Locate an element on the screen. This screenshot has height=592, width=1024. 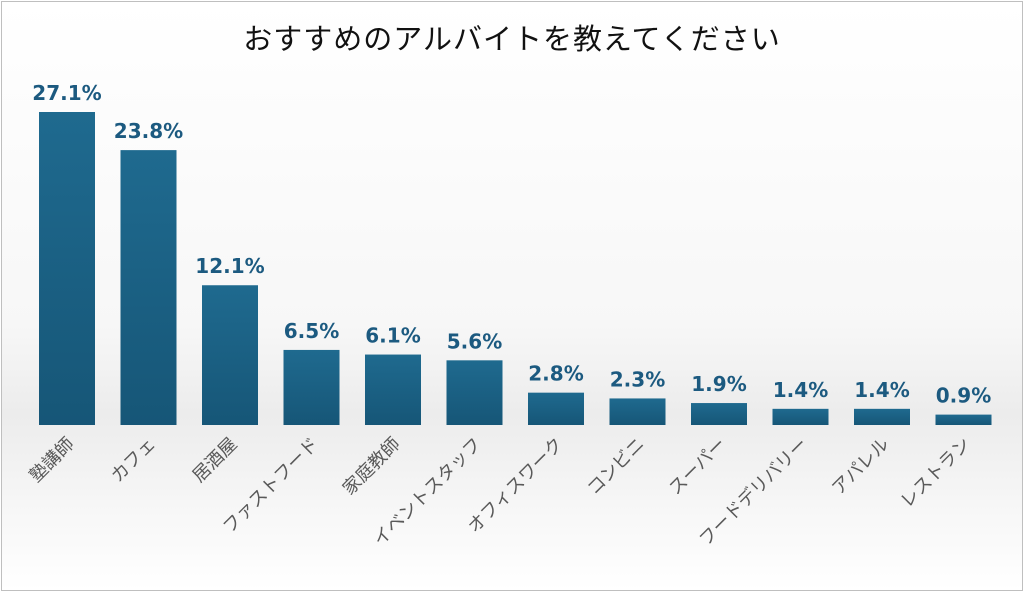
value-label-6: 5.6% is located at coordinates (474, 341).